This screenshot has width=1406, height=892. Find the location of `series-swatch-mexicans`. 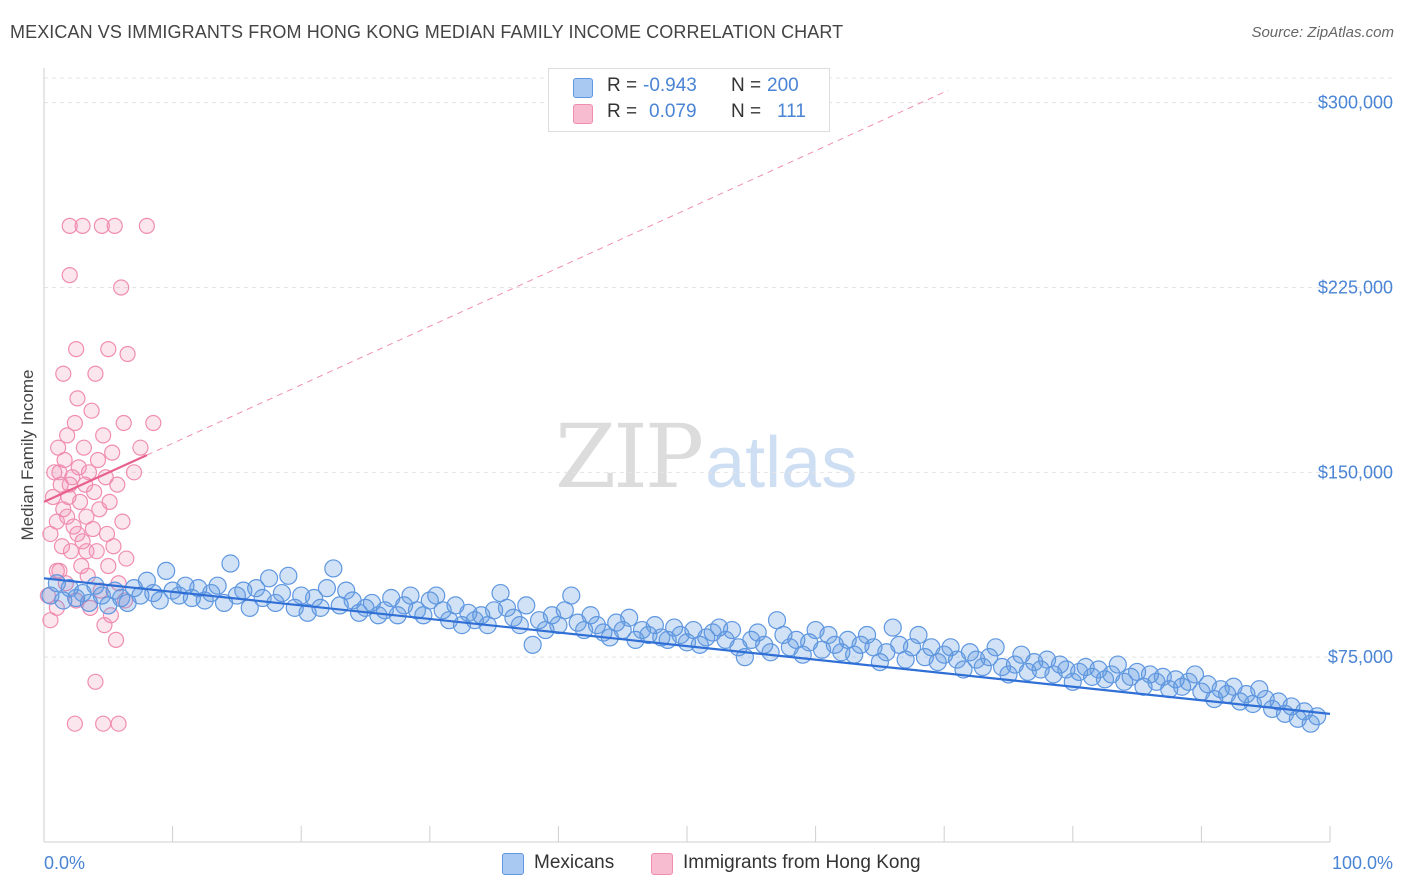

series-swatch-mexicans is located at coordinates (513, 864).